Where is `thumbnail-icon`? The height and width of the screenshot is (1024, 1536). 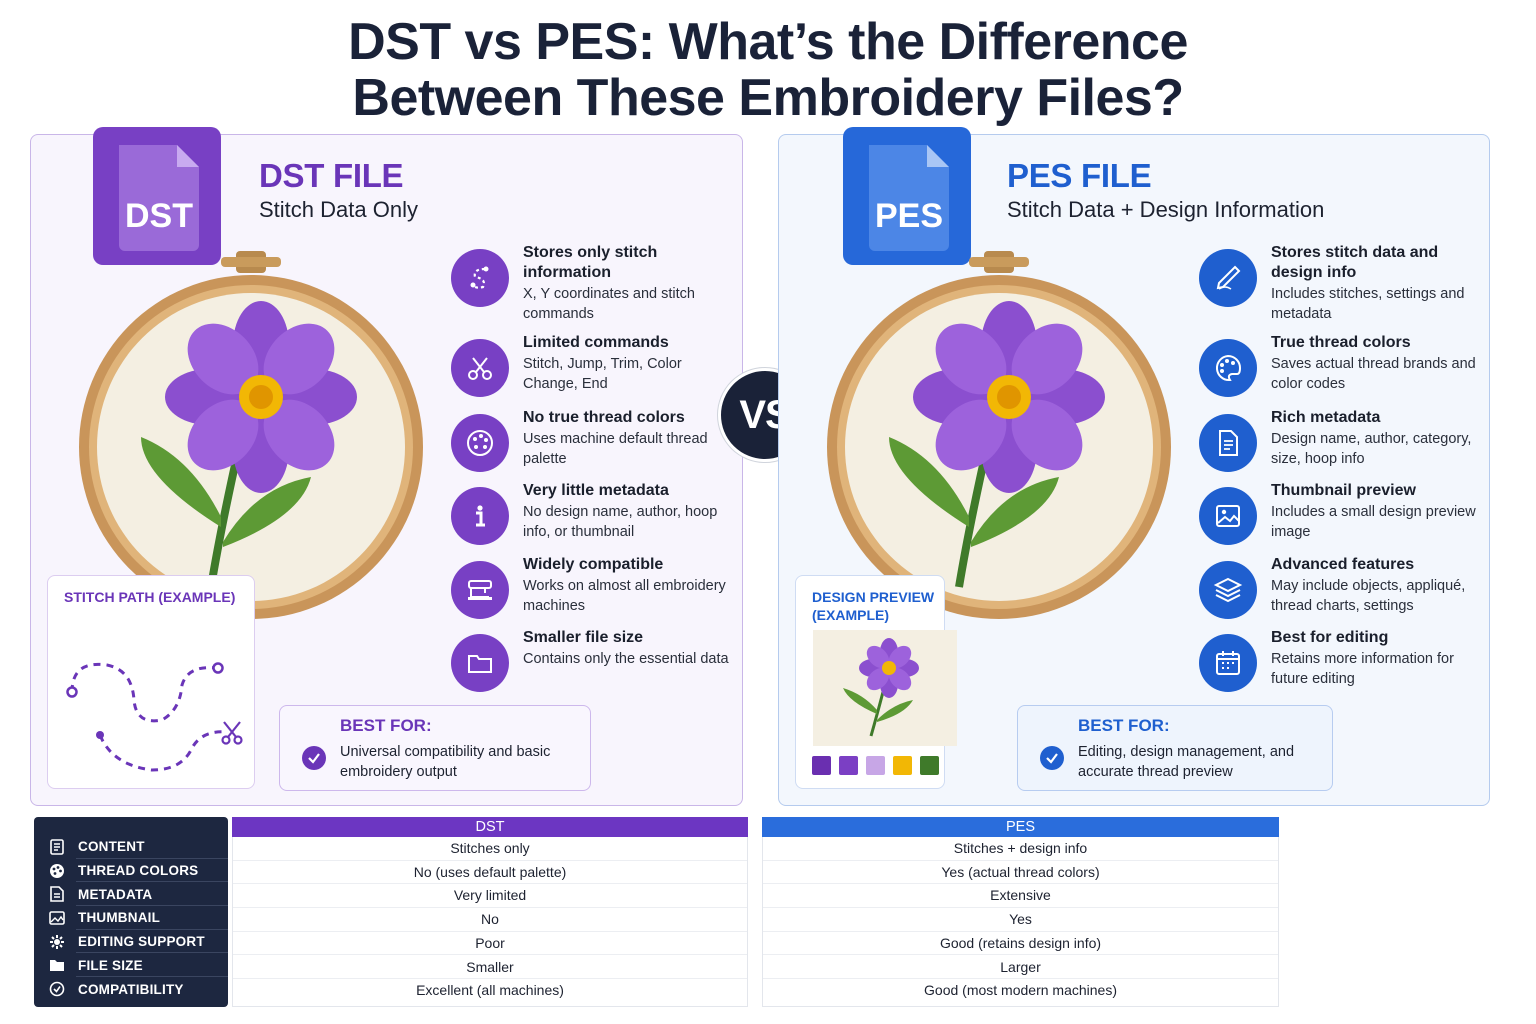
thumbnail-icon is located at coordinates (57, 918).